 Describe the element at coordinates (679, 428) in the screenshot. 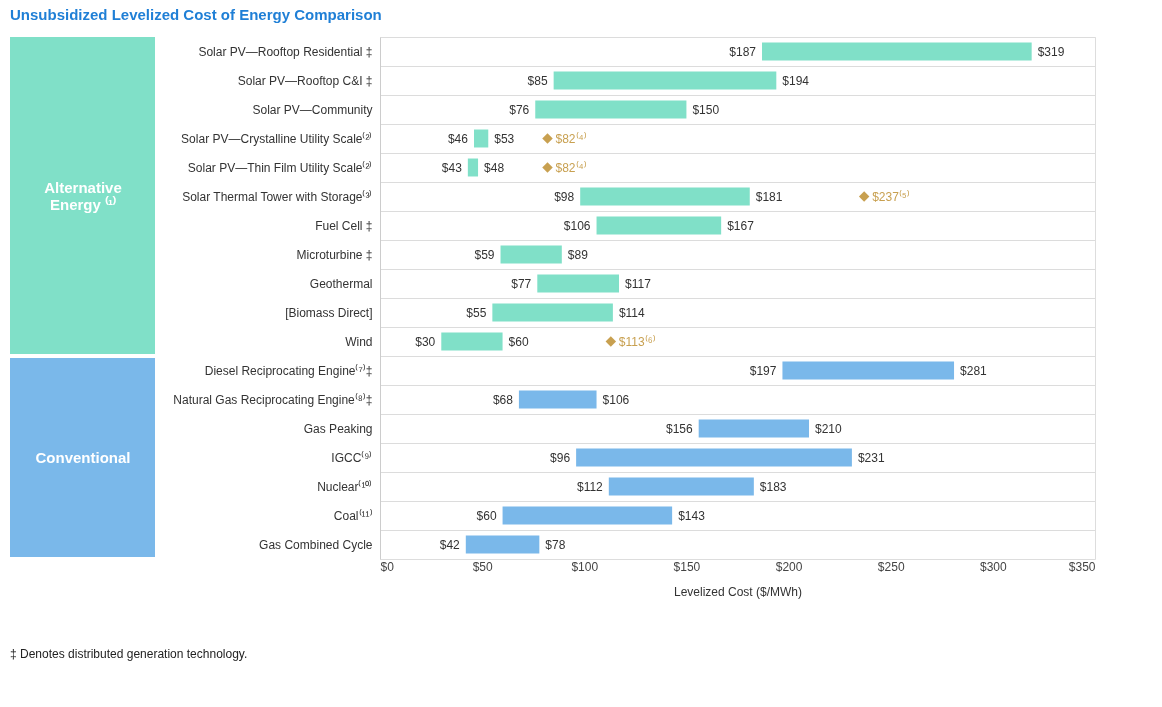

I see `annotation: $156` at that location.